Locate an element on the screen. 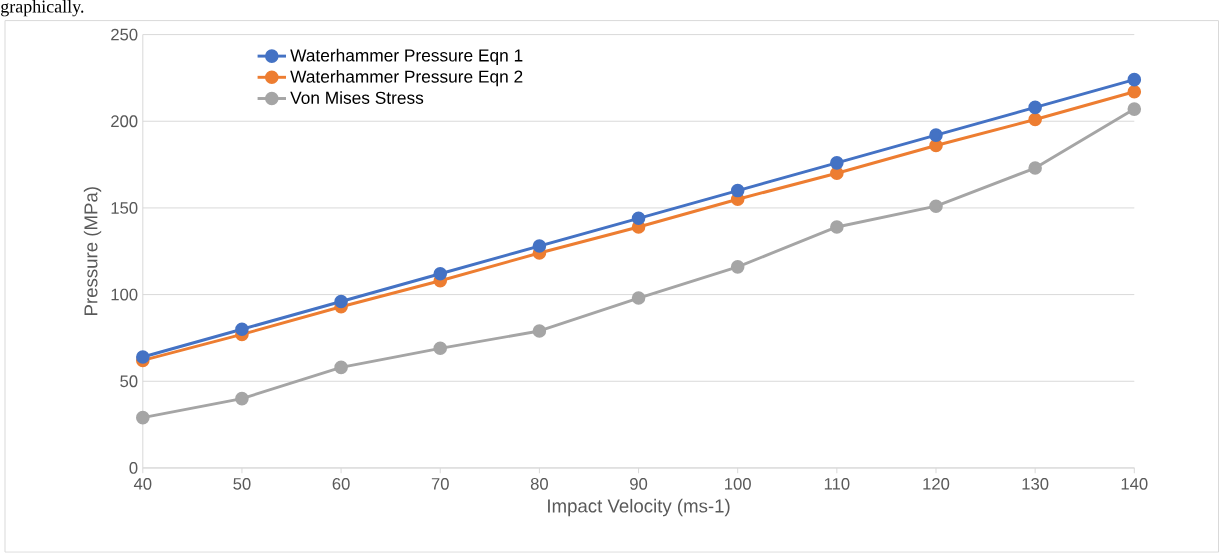 This screenshot has width=1219, height=553. y-axis-title: Pressure (MPa) is located at coordinates (92, 251).